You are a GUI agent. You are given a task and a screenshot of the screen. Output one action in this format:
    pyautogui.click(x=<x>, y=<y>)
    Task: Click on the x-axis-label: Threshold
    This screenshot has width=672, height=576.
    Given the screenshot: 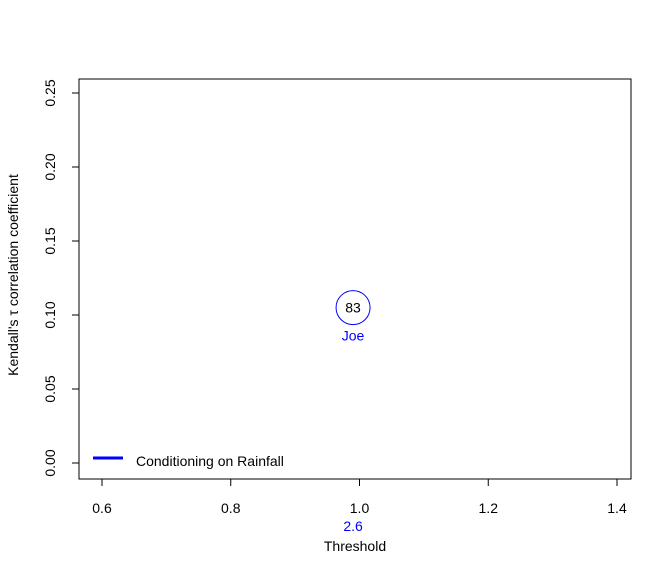 What is the action you would take?
    pyautogui.click(x=355, y=546)
    